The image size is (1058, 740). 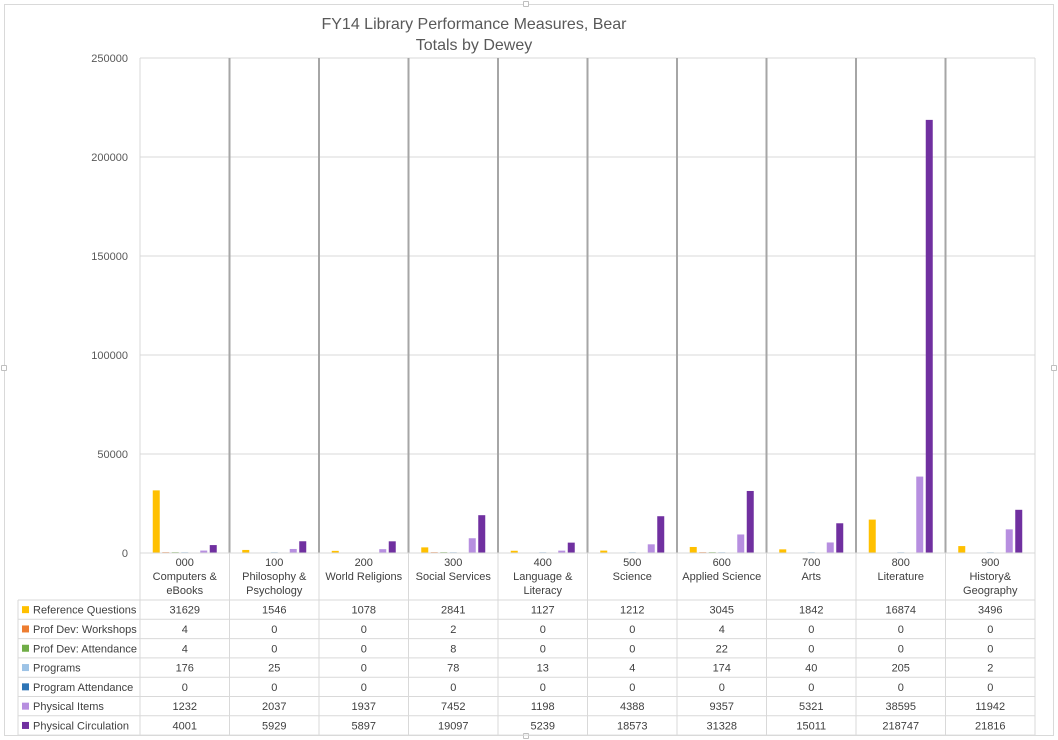 I want to click on category-label: Social Services, so click(x=454, y=577).